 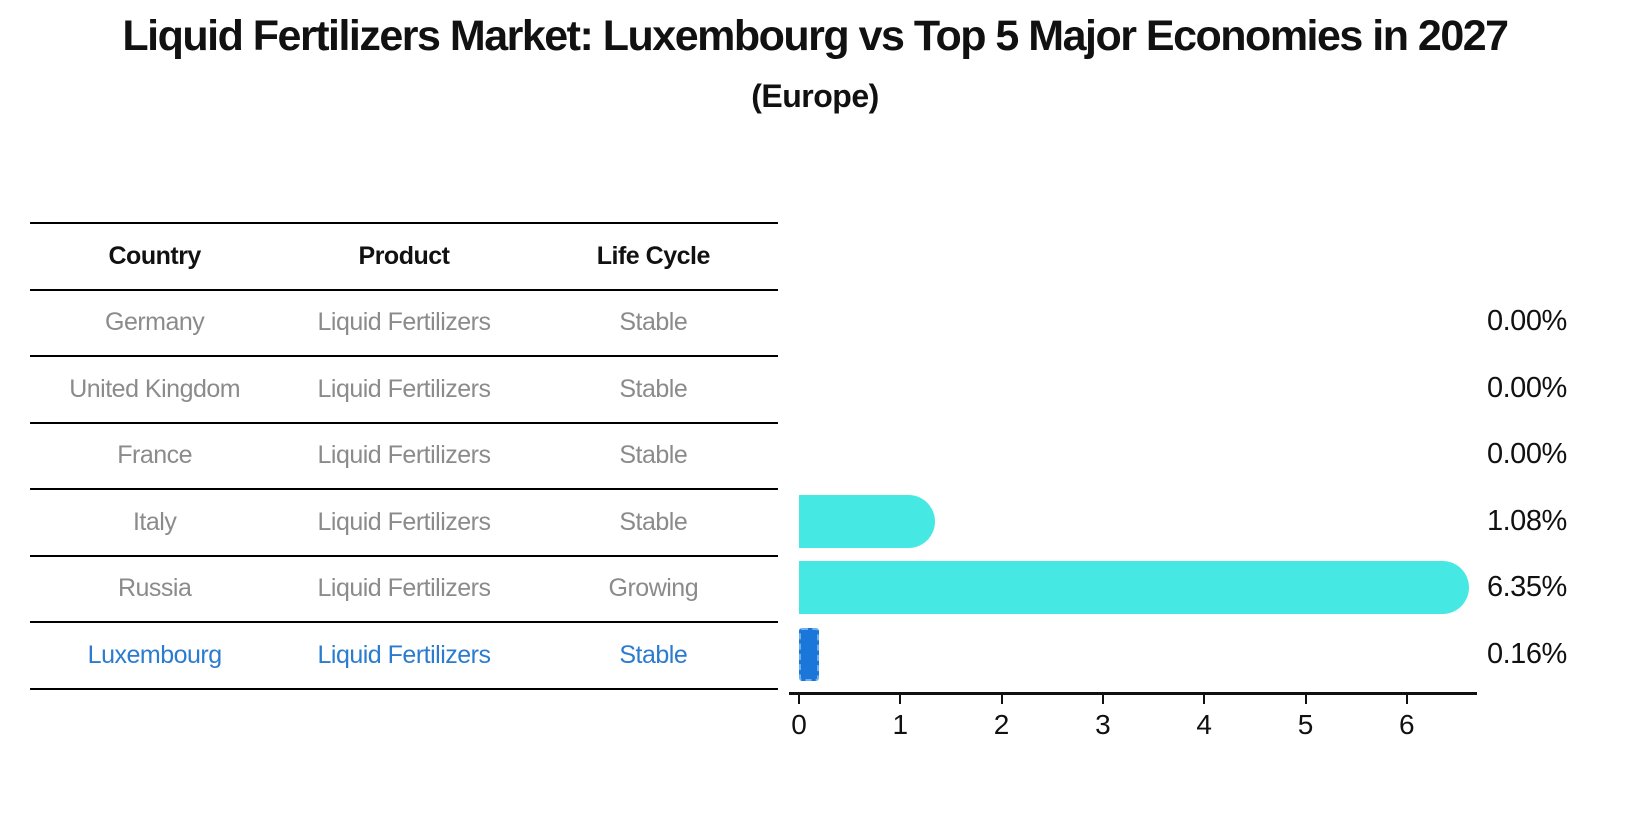 I want to click on table-row-germany: Germany Liquid Fertilizers Stable, so click(x=404, y=324).